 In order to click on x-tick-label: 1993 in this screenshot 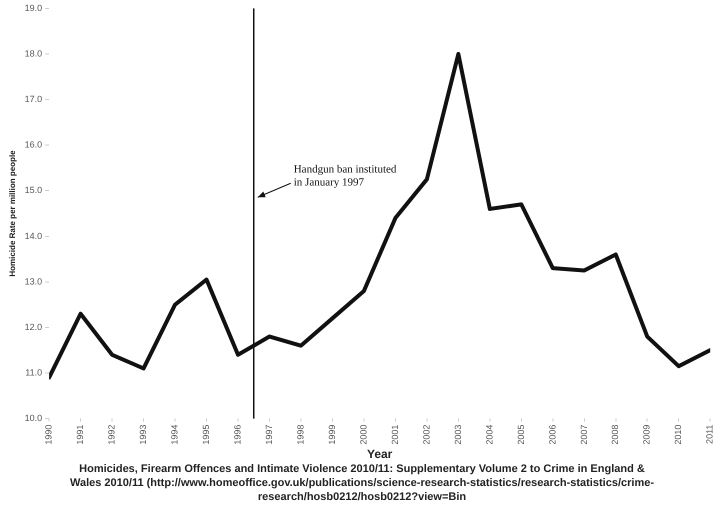, I will do `click(143, 434)`.